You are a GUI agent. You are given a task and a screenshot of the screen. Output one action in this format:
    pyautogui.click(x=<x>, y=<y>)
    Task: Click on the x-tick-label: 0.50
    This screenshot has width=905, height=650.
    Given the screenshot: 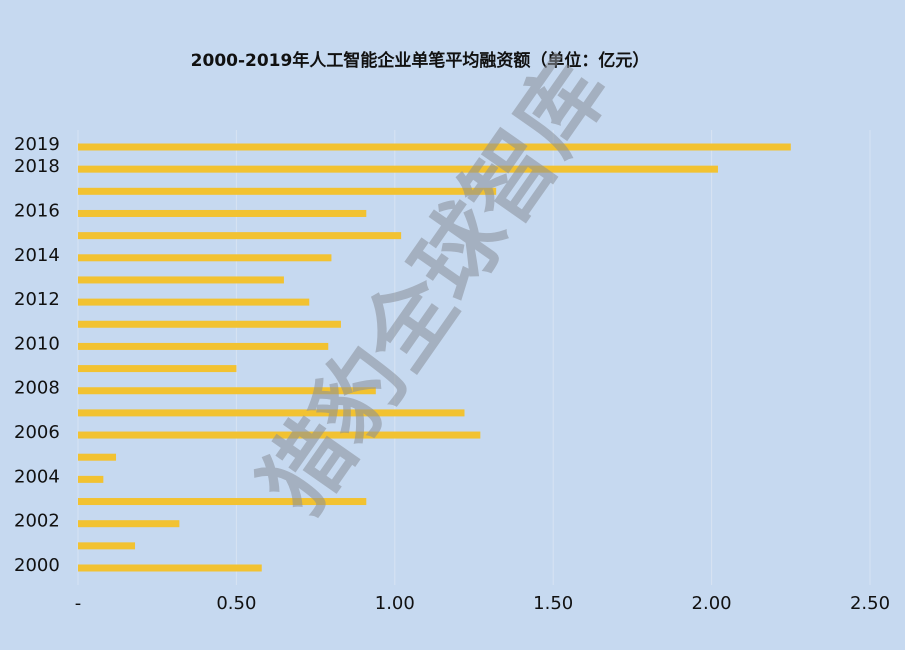 What is the action you would take?
    pyautogui.click(x=236, y=603)
    